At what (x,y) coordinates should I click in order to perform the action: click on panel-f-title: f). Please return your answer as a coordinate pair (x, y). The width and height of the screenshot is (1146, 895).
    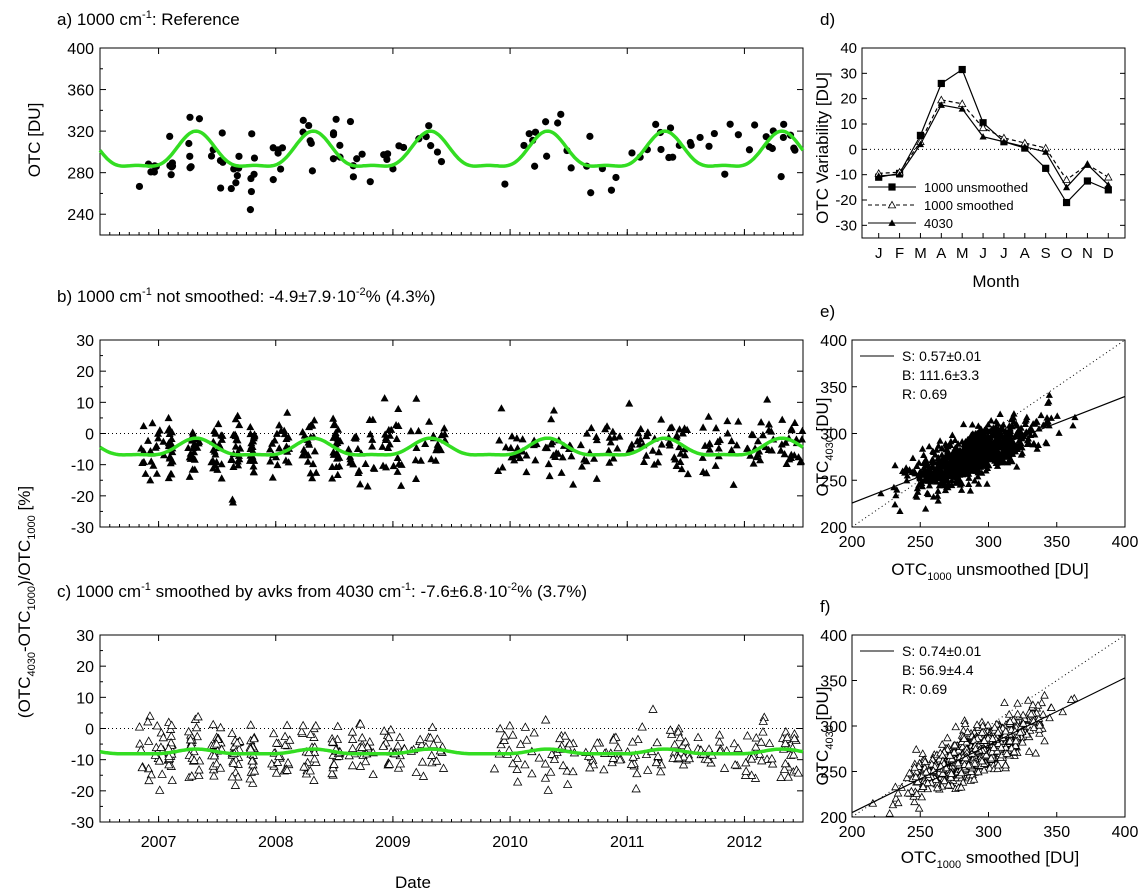
    Looking at the image, I should click on (825, 606).